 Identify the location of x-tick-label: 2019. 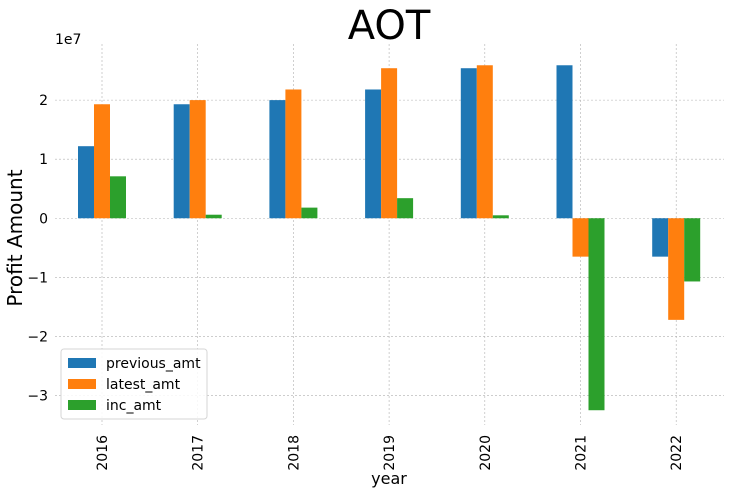
(390, 453).